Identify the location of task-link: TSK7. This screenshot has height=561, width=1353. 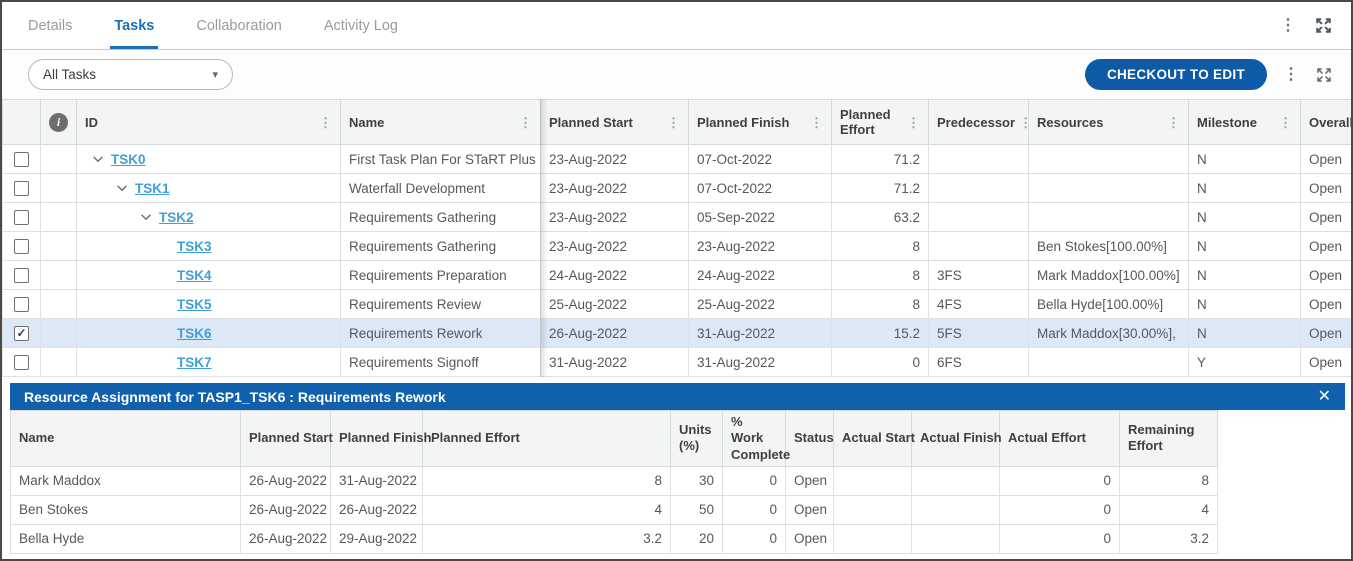
(194, 362).